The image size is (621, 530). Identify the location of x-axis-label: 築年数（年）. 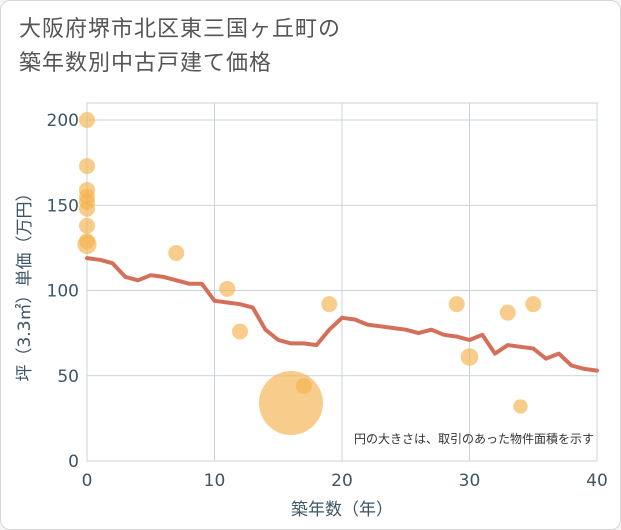
(342, 510).